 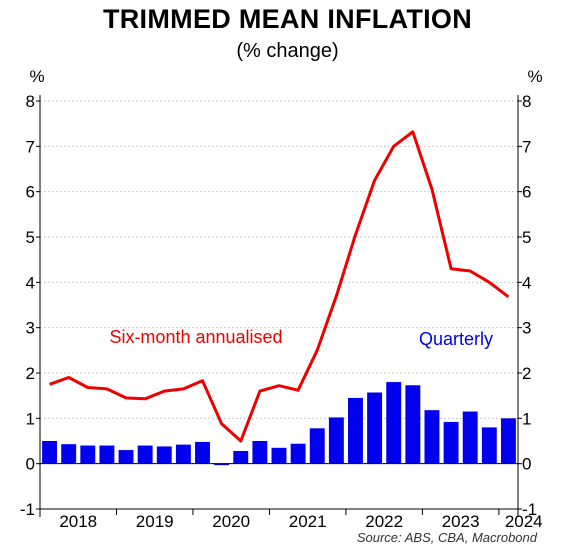 What do you see at coordinates (534, 76) in the screenshot?
I see `y-axis-unit-right: %` at bounding box center [534, 76].